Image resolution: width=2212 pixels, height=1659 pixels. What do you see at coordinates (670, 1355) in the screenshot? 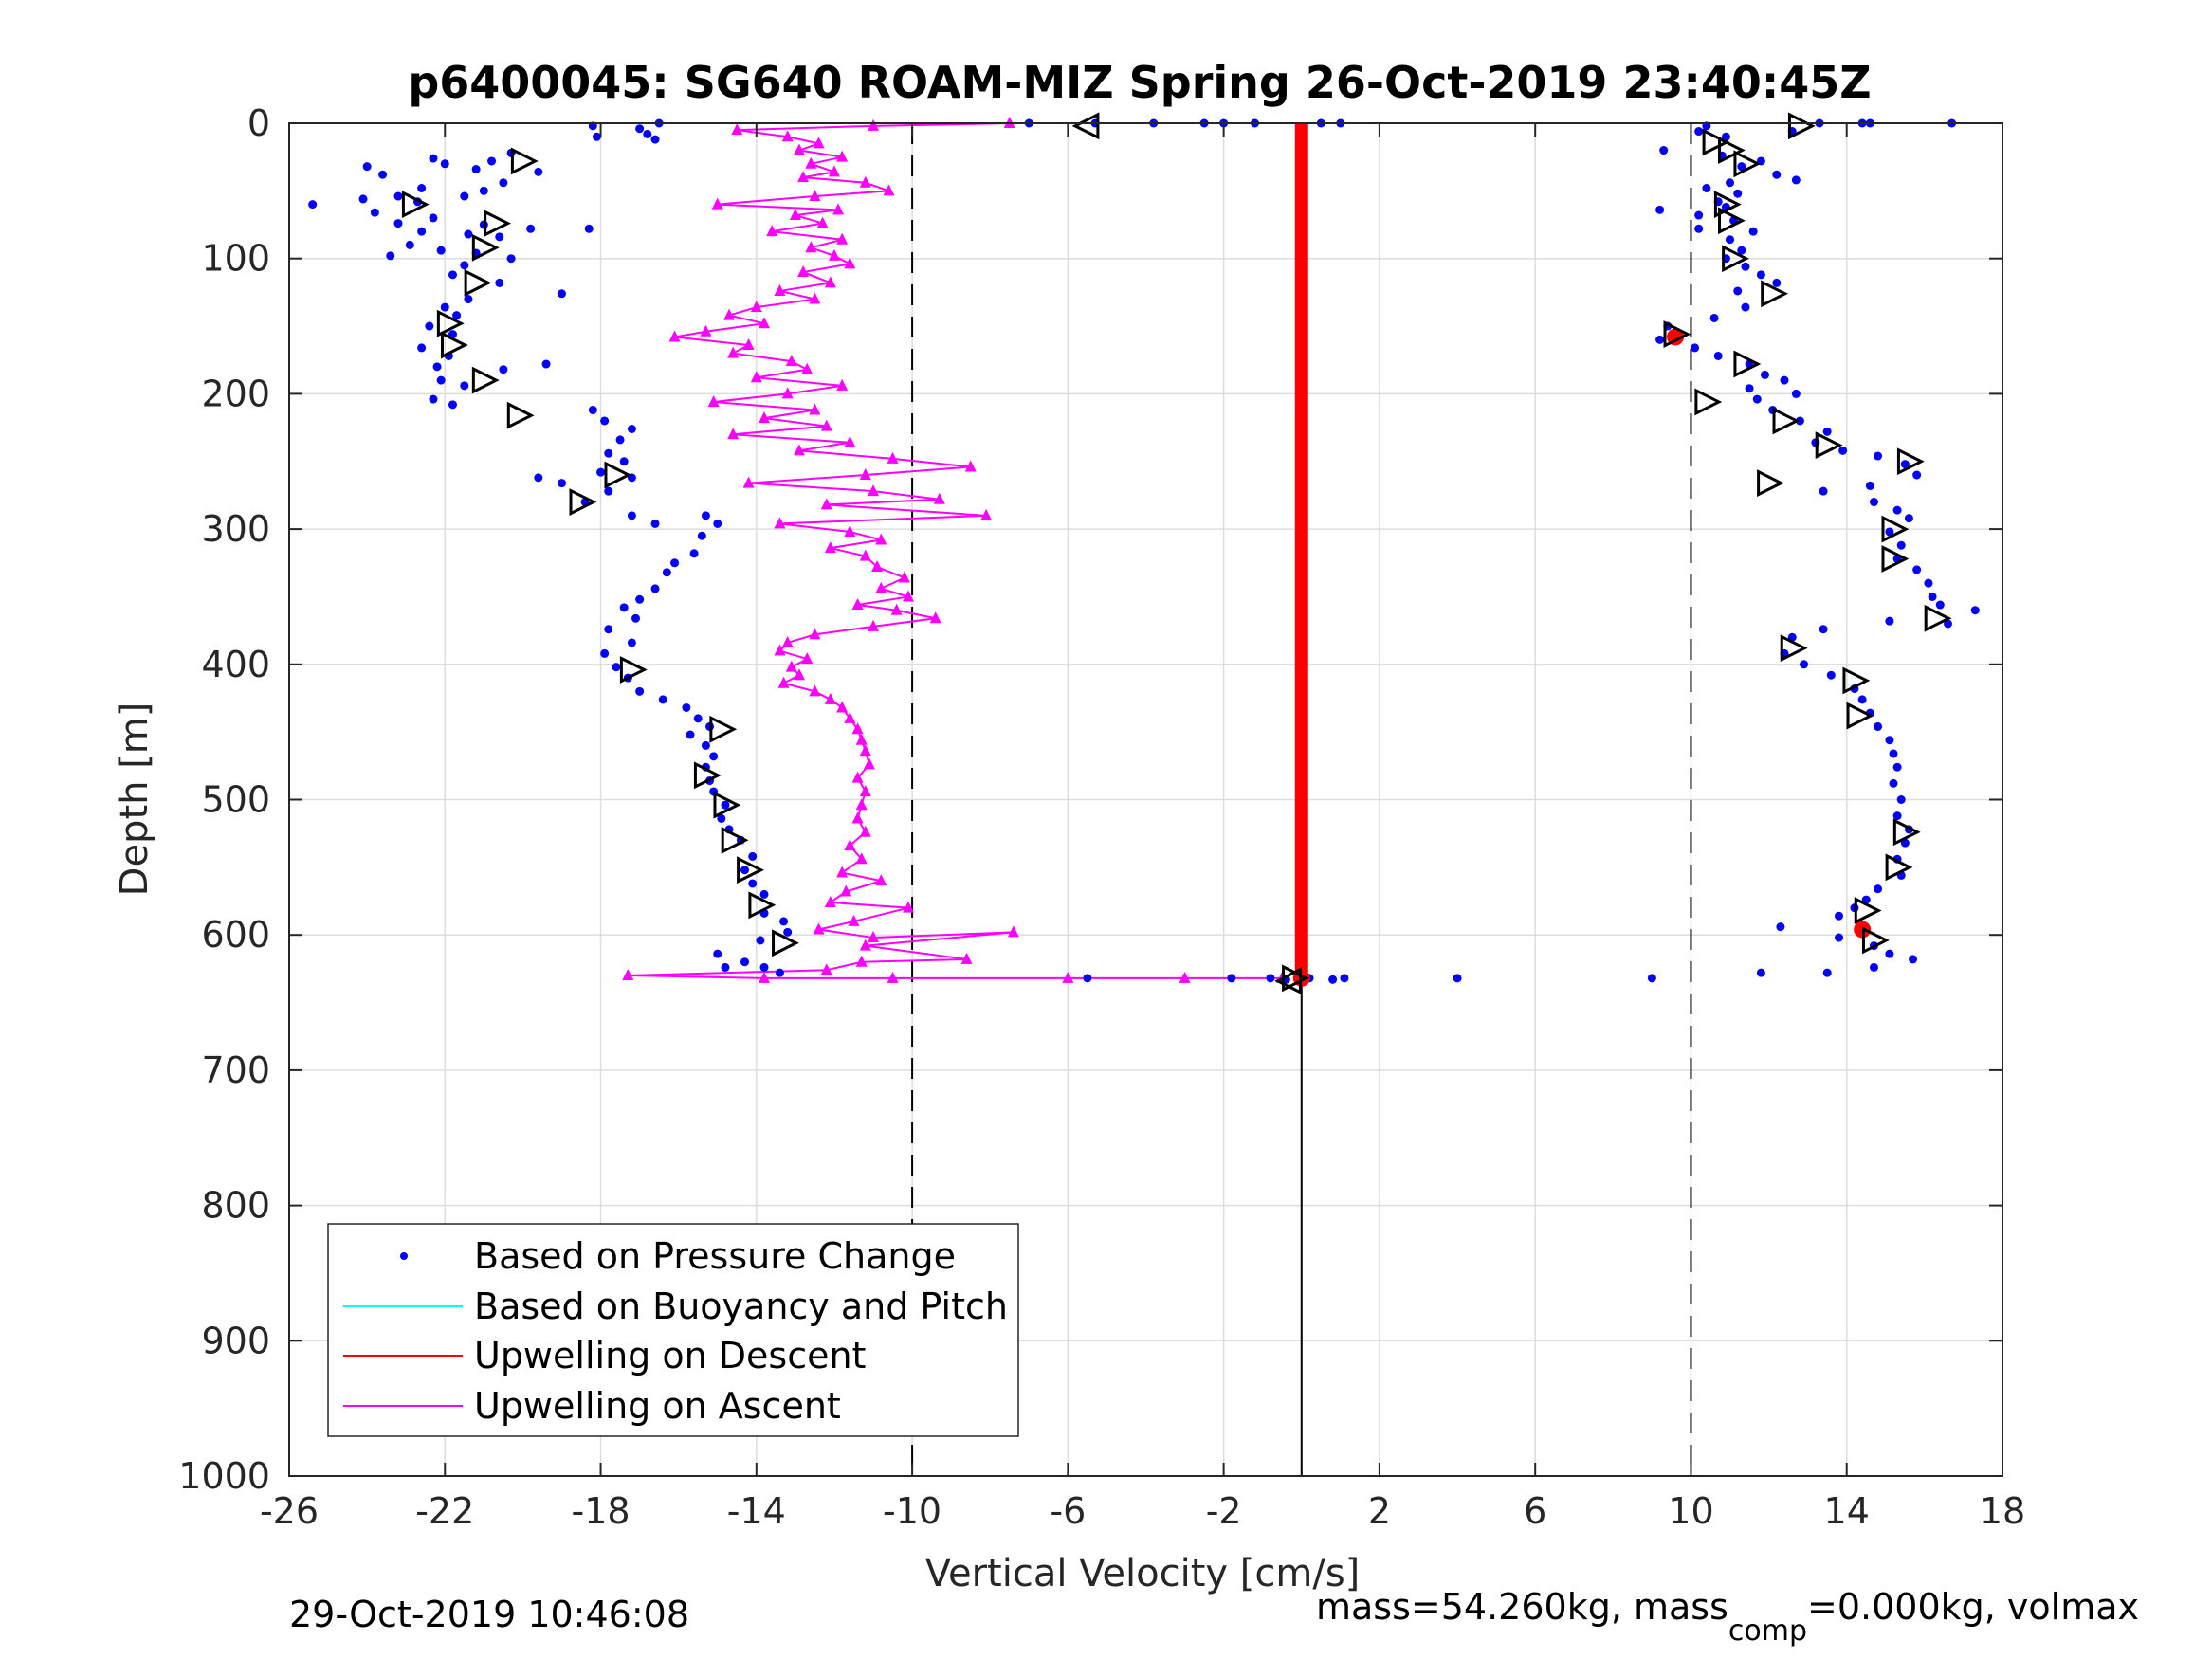
I see `legend-entry: Upwelling on Descent` at bounding box center [670, 1355].